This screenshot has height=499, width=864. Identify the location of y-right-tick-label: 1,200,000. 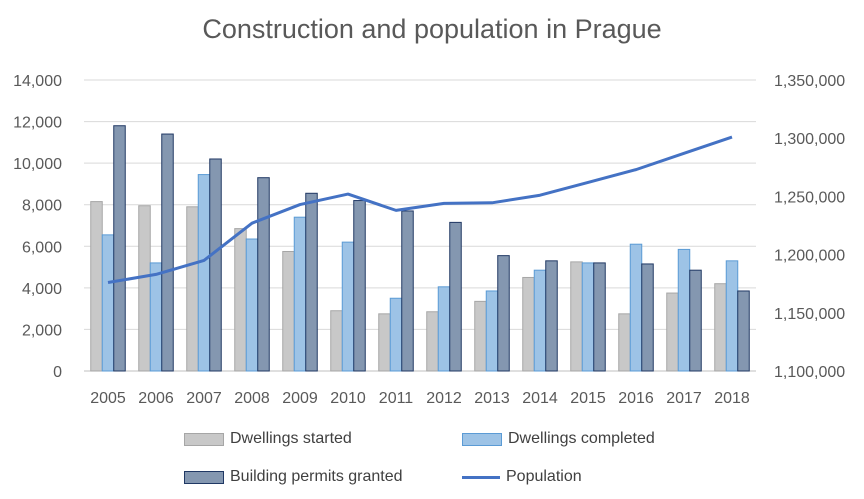
(809, 256).